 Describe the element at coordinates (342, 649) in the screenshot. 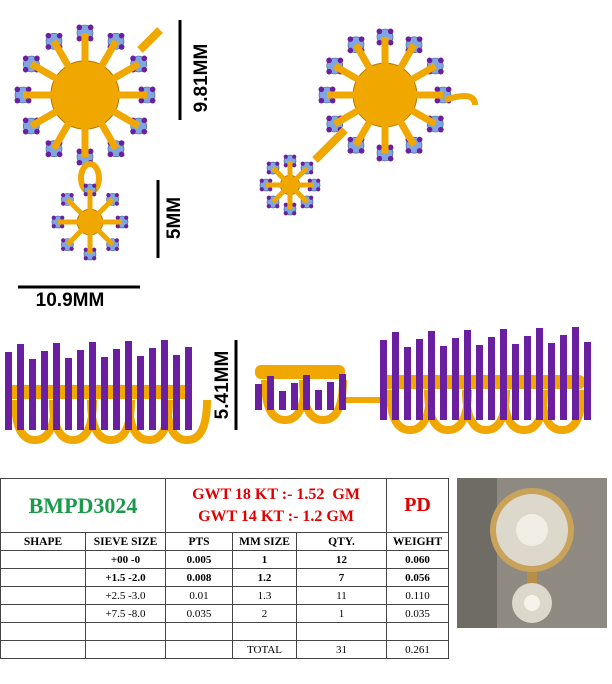

I see `cell: 31` at that location.